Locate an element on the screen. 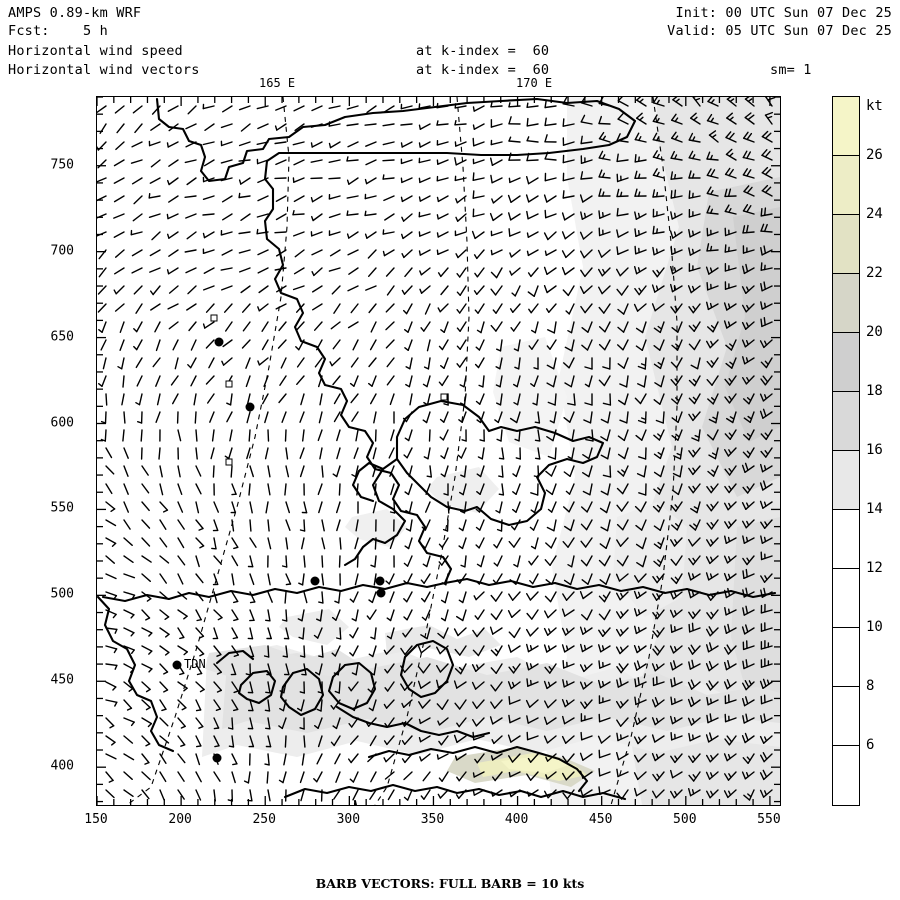 This screenshot has width=900, height=900. station-tdn-label: TDN is located at coordinates (195, 664).